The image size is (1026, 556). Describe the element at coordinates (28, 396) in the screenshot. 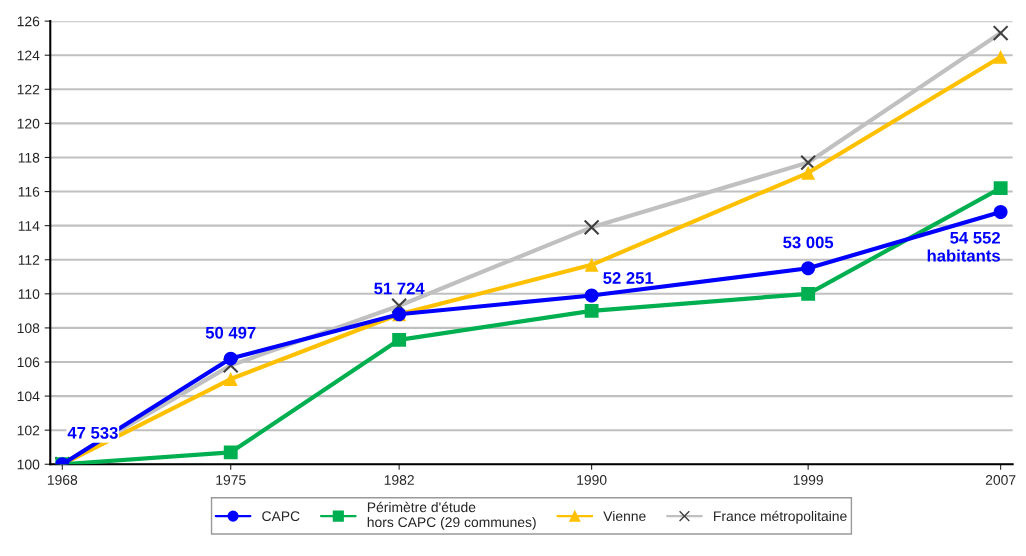

I see `y-tick-label: 104` at that location.